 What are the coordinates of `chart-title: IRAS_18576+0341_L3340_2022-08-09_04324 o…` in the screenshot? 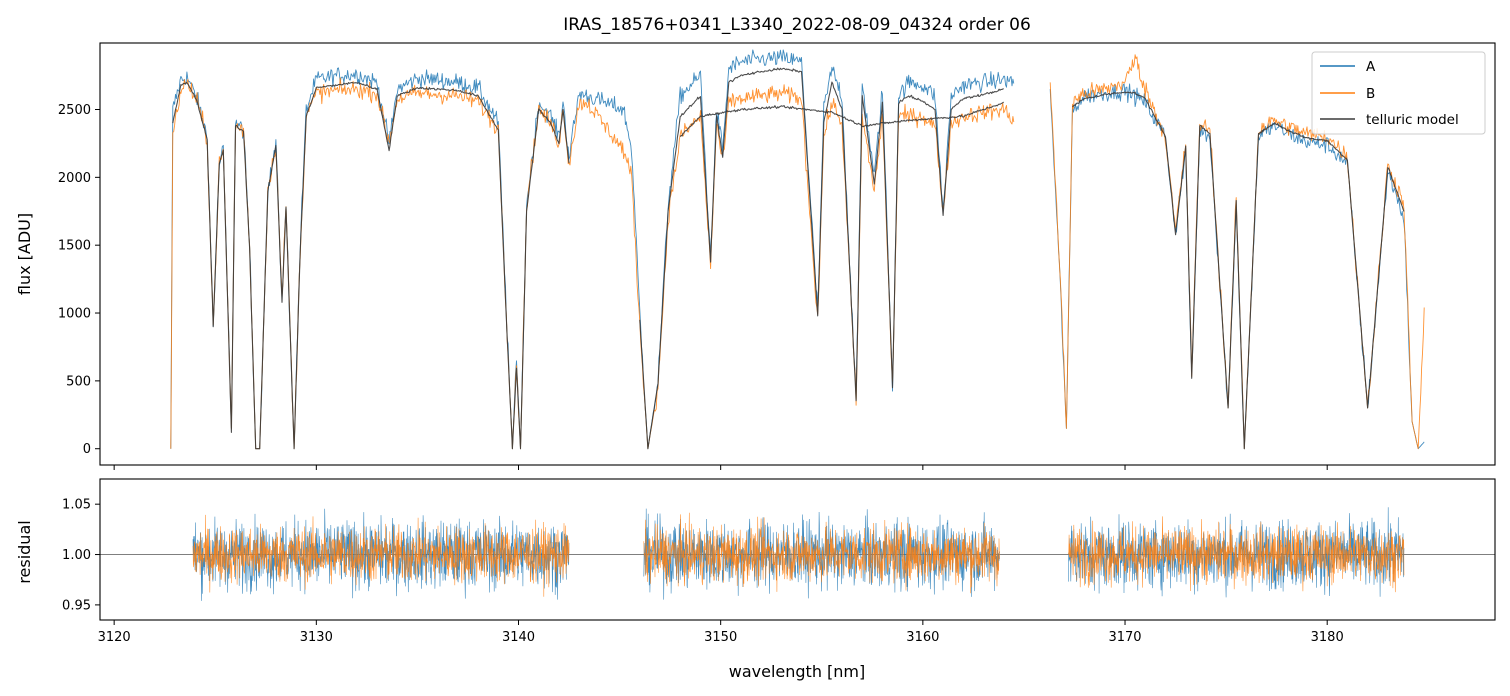 It's located at (797, 25).